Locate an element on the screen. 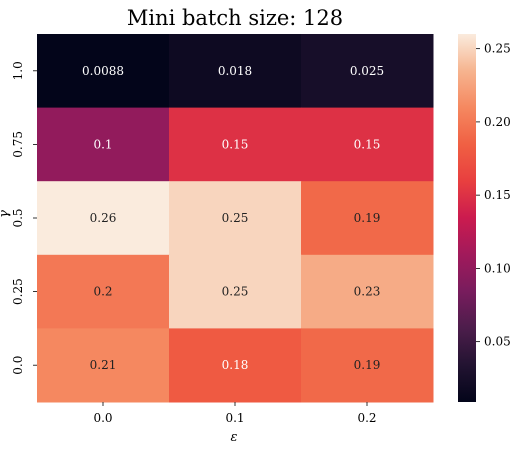 This screenshot has height=450, width=520. y-tick-label: 0.5 is located at coordinates (18, 217).